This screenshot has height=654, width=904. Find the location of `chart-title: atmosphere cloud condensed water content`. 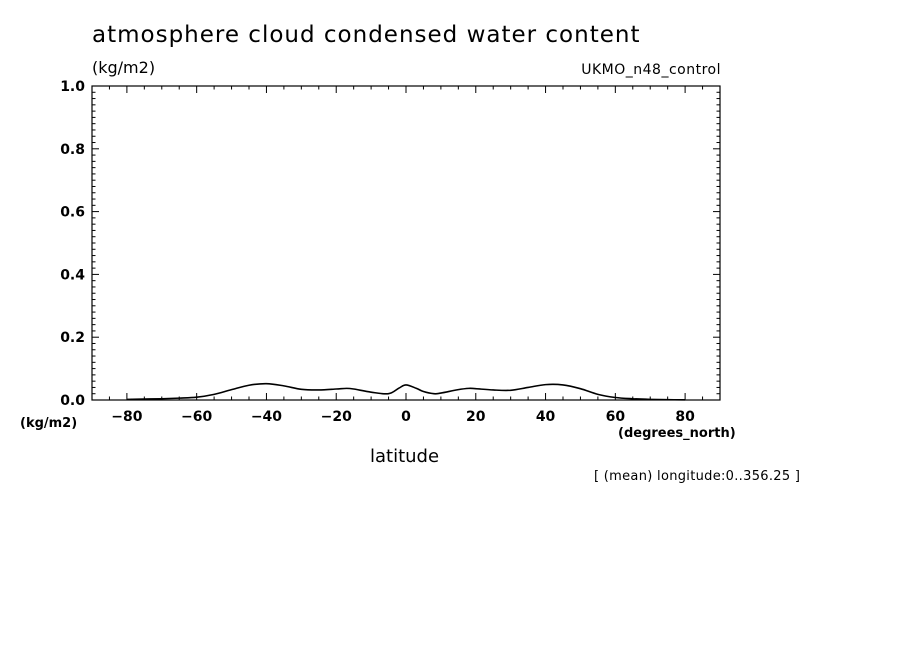

chart-title: atmosphere cloud condensed water content is located at coordinates (366, 35).